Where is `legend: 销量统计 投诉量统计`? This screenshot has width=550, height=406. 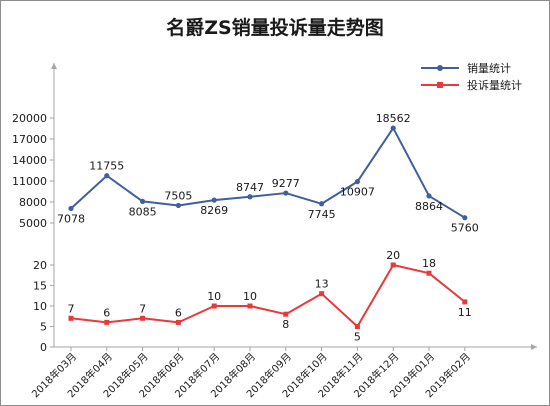 legend: 销量统计 投诉量统计 is located at coordinates (471, 76).